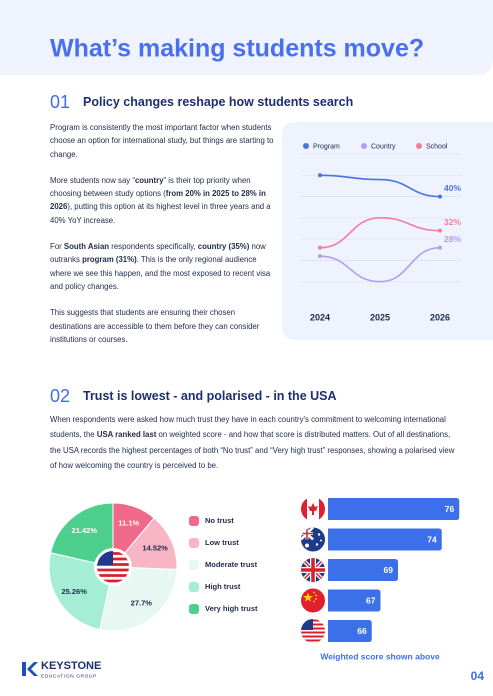  What do you see at coordinates (432, 539) in the screenshot?
I see `value-label: 74` at bounding box center [432, 539].